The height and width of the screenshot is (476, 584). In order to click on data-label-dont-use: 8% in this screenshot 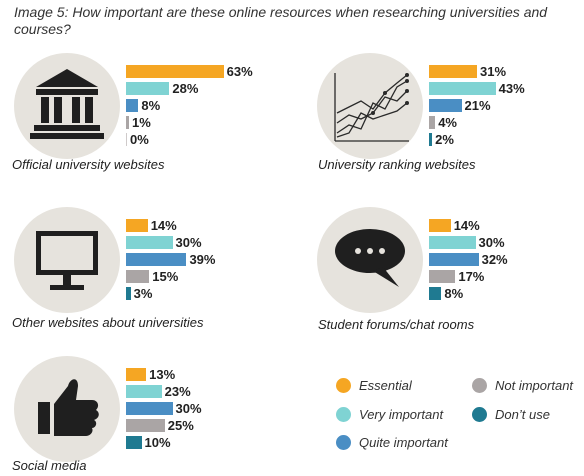, I will do `click(454, 293)`.